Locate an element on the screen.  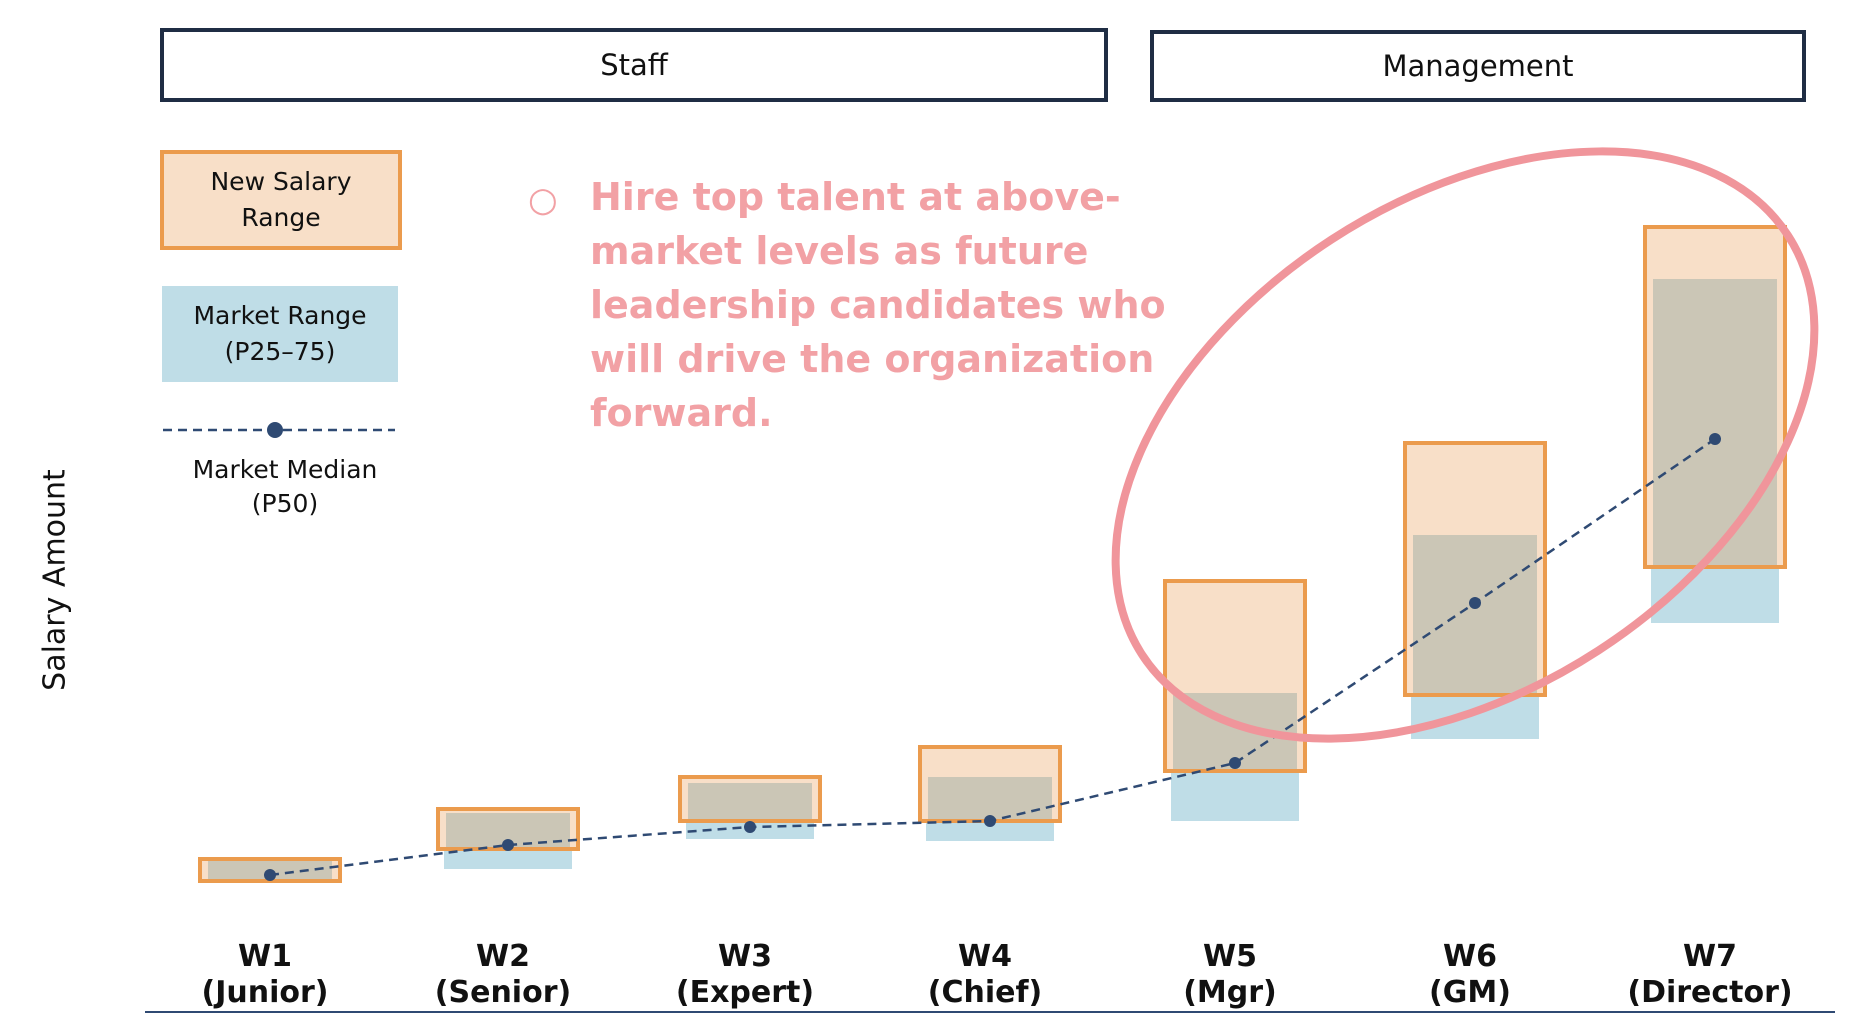
range-overlap-w6 is located at coordinates (1475, 615).